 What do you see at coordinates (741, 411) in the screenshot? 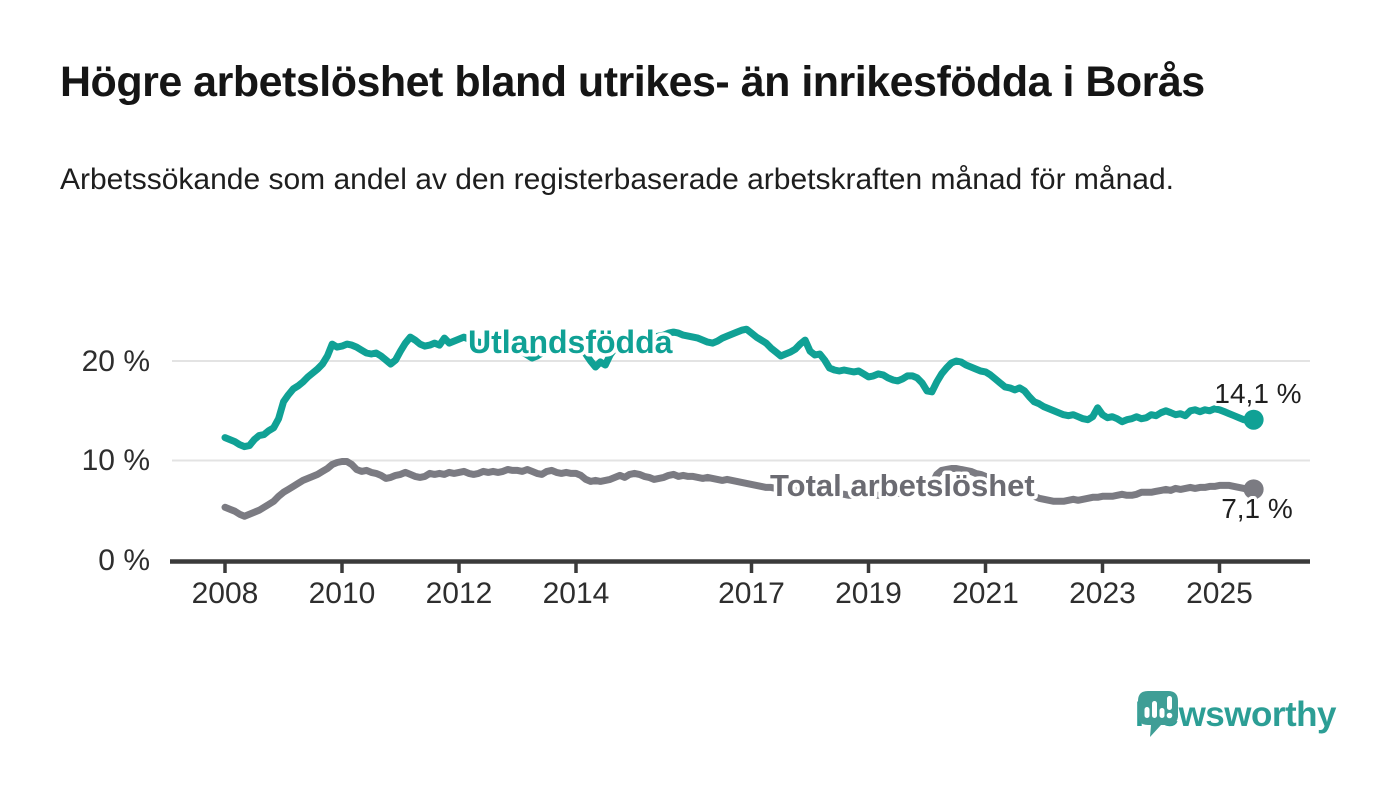
I see `gridlines` at bounding box center [741, 411].